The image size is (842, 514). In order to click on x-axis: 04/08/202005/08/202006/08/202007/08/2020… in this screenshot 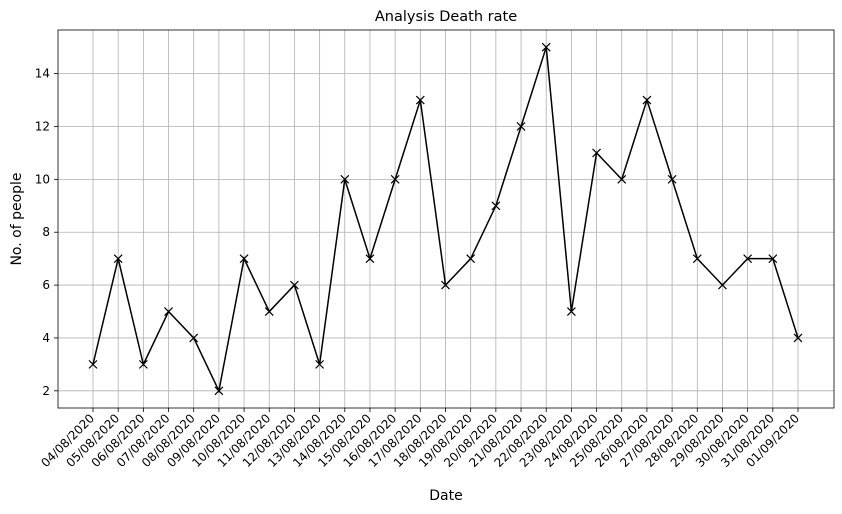, I will do `click(420, 439)`.